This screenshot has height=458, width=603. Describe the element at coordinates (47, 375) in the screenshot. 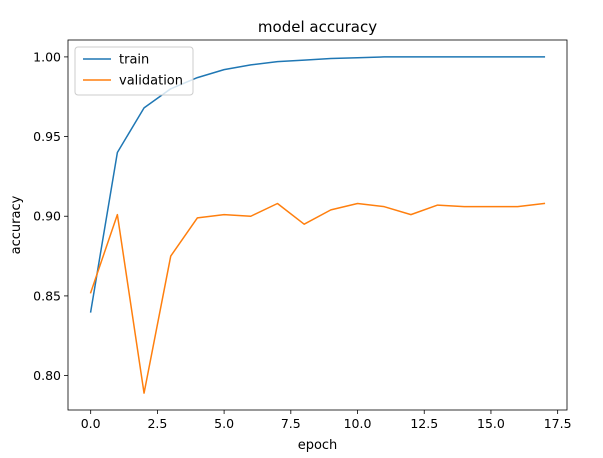

I see `y-tick-label: 0.80` at that location.